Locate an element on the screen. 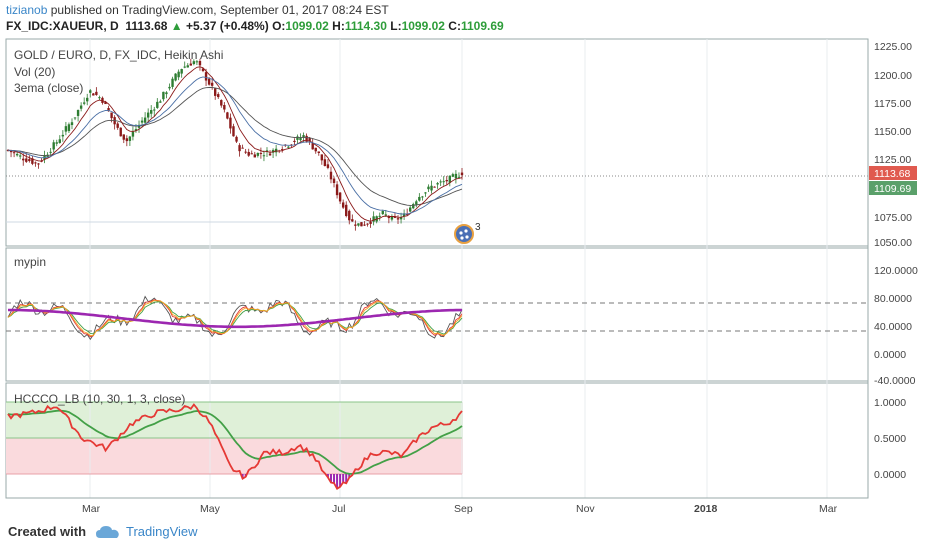 The width and height of the screenshot is (932, 550). created-with-label: Created with is located at coordinates (47, 531).